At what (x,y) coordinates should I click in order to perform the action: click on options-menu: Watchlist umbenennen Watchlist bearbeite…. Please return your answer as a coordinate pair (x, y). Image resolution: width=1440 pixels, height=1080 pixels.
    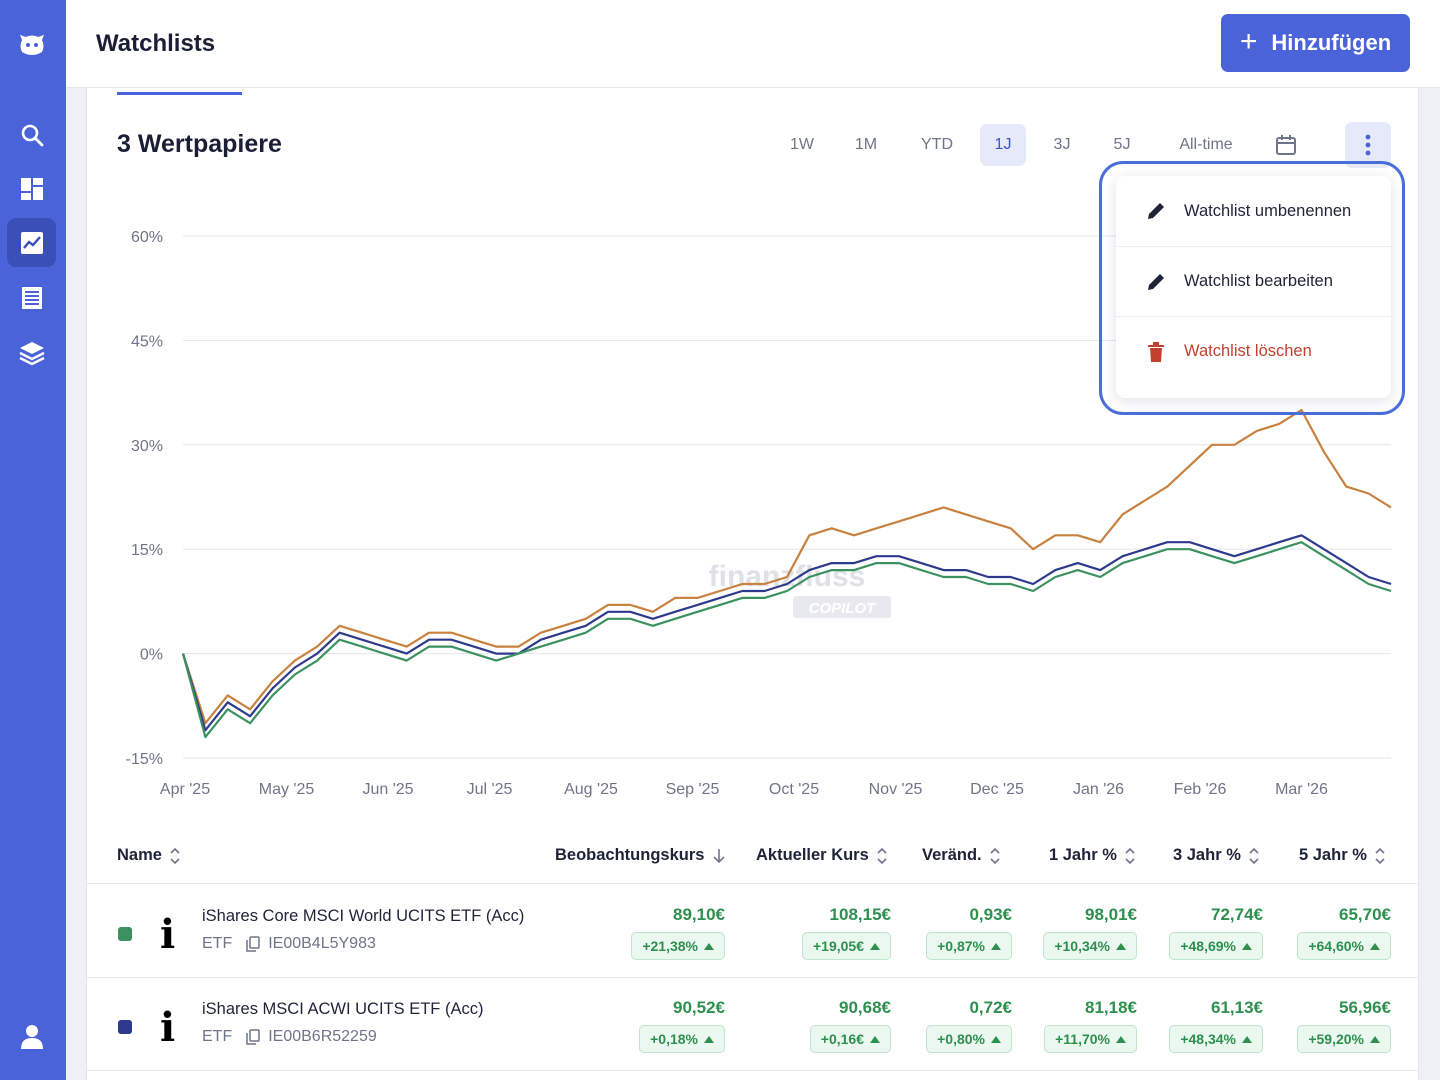
    Looking at the image, I should click on (1253, 287).